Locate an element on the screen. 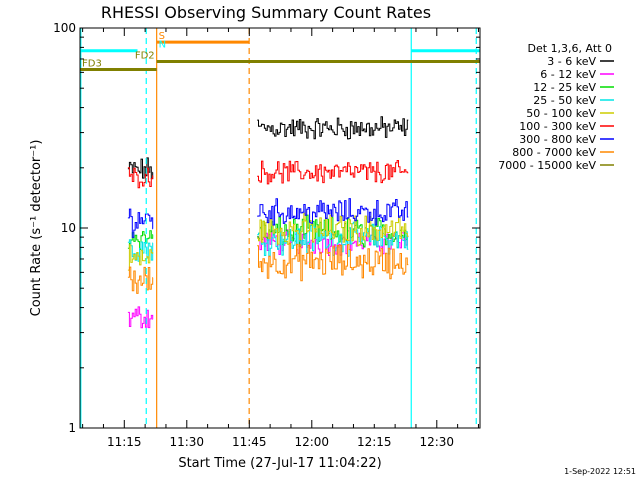 Image resolution: width=640 pixels, height=480 pixels. x-tick-label: 12:00 is located at coordinates (311, 442).